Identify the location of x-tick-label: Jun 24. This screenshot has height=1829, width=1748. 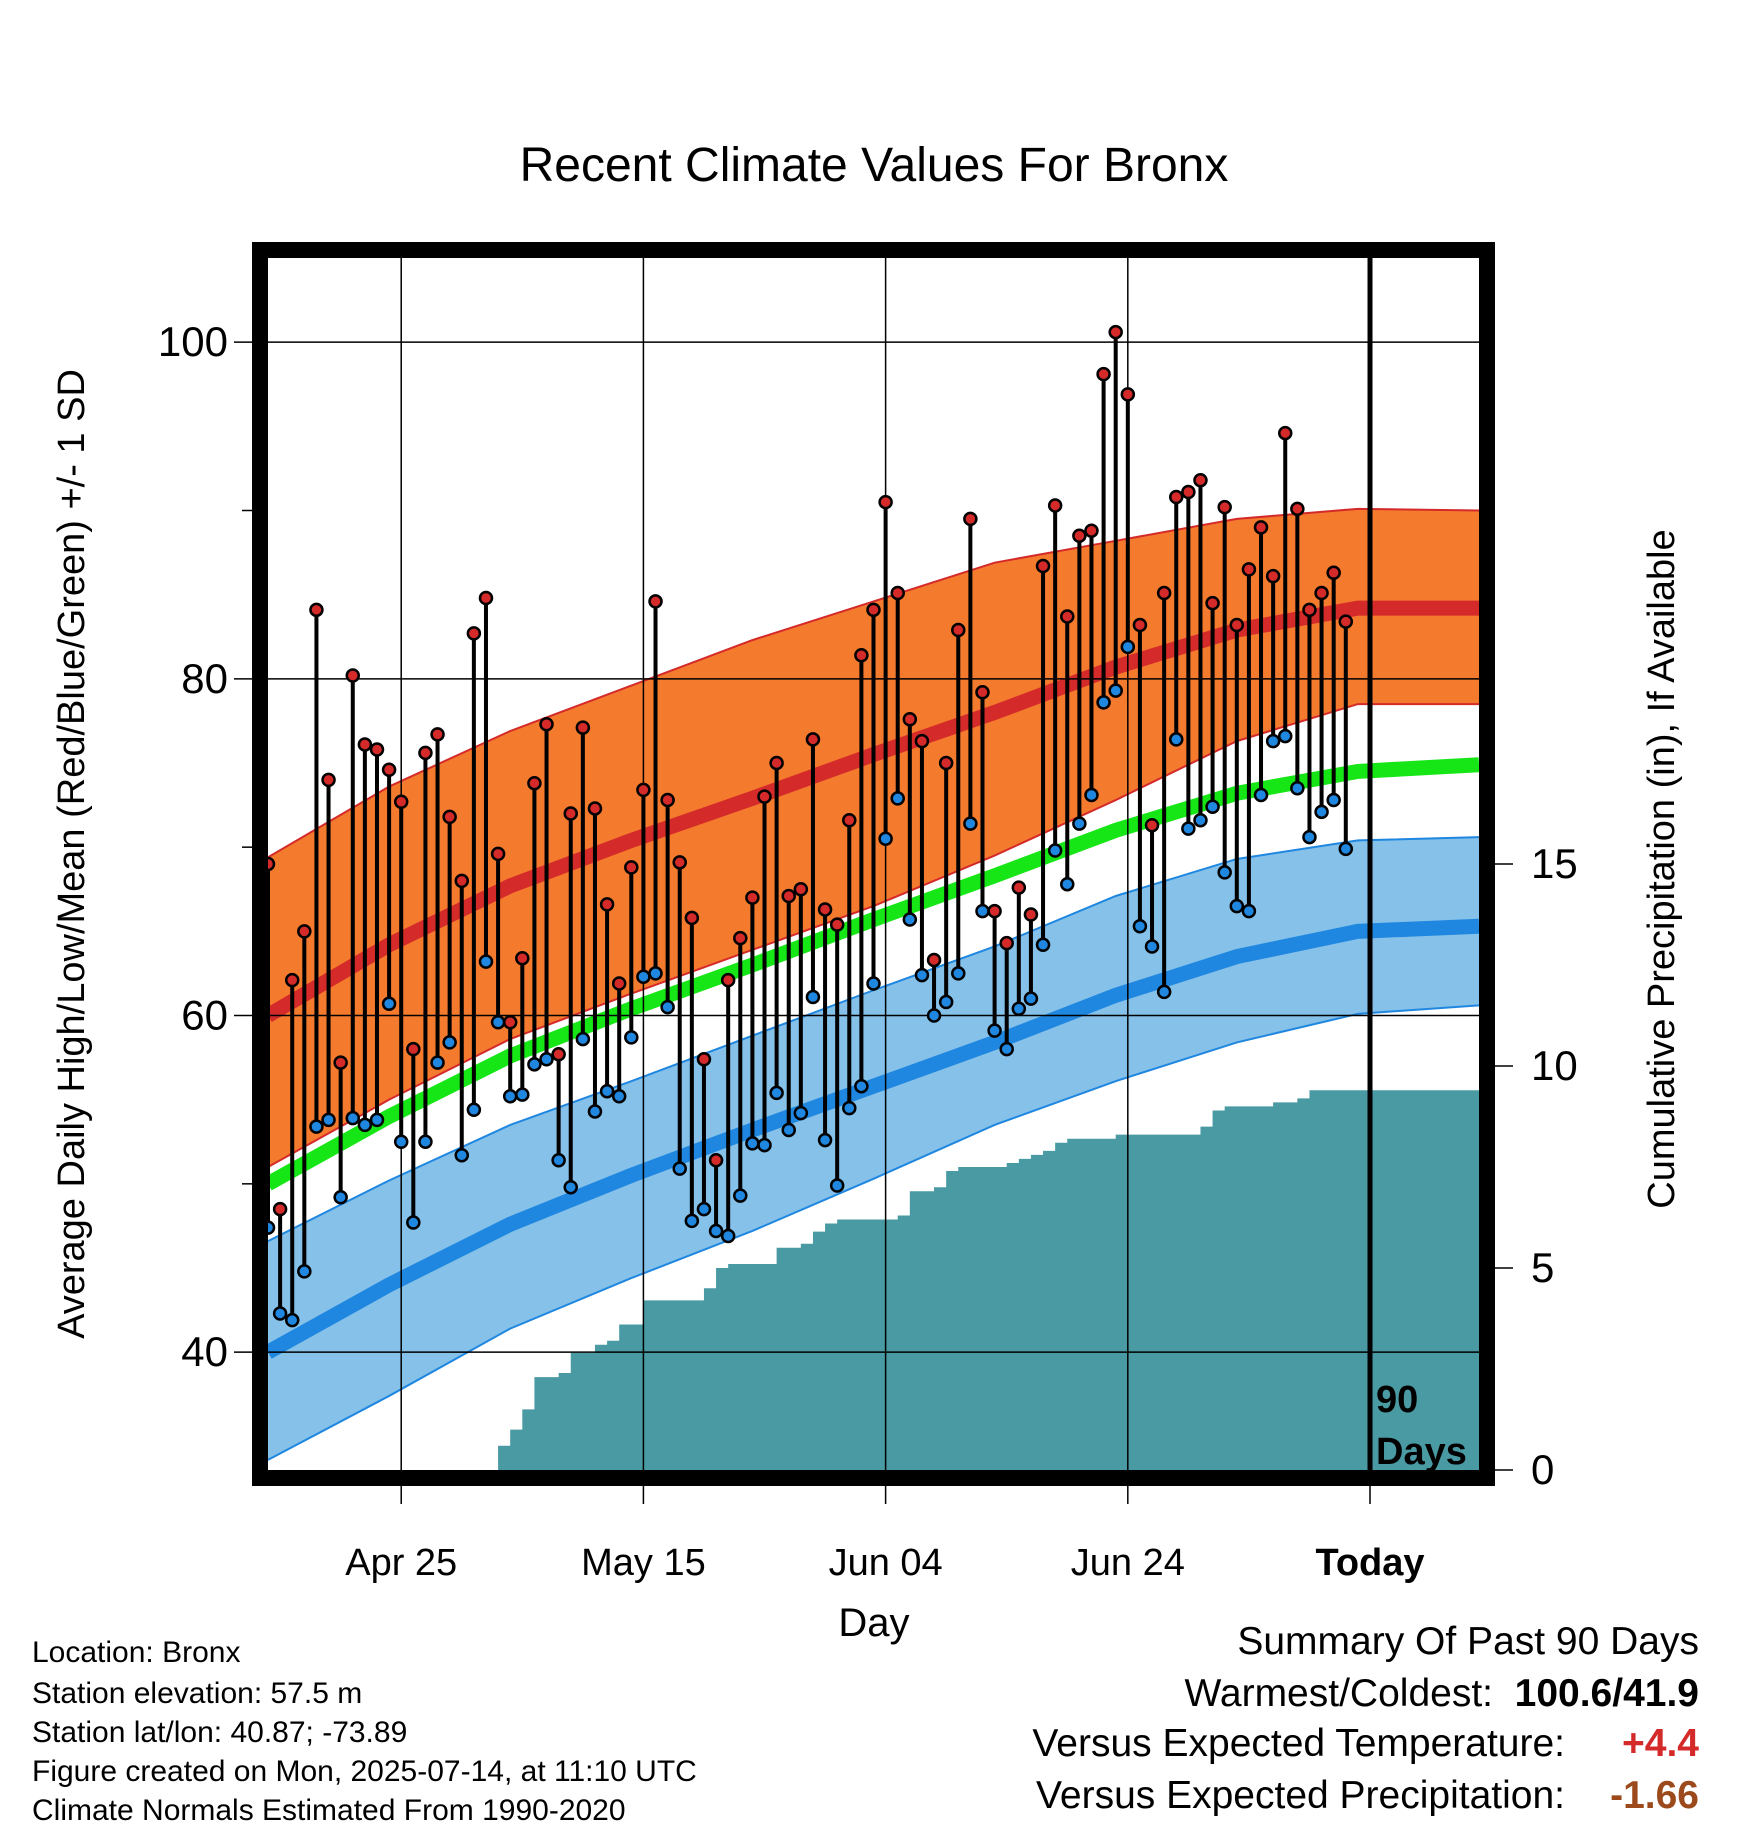
(1128, 1563).